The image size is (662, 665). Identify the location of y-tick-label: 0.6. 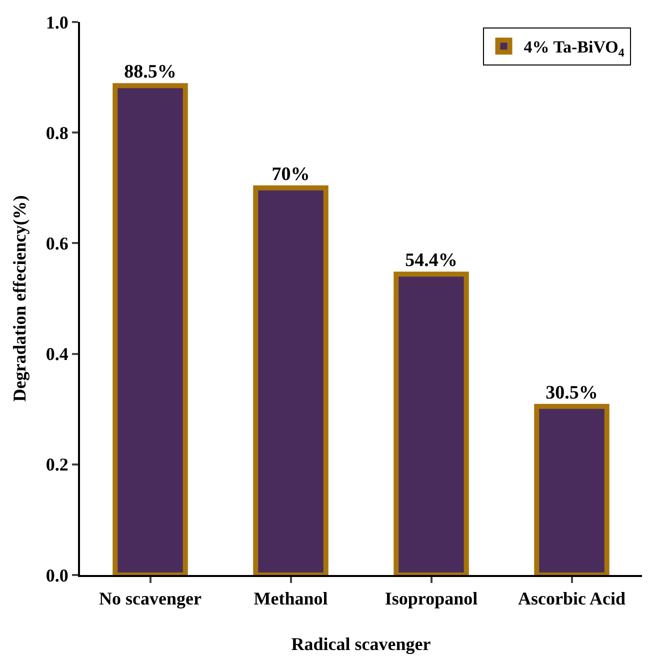
(57, 244).